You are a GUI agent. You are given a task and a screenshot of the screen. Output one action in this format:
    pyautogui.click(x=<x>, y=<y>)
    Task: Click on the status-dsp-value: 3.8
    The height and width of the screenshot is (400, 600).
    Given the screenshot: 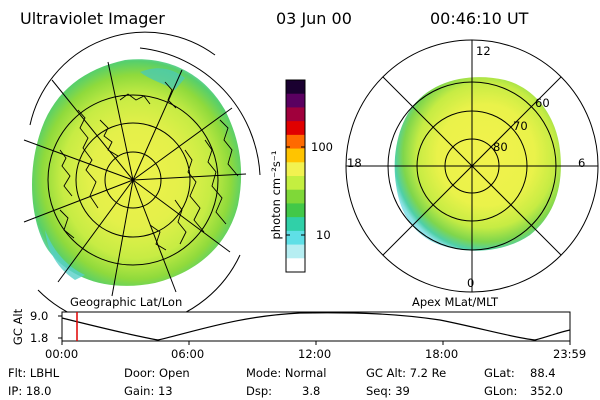 What is the action you would take?
    pyautogui.click(x=311, y=391)
    